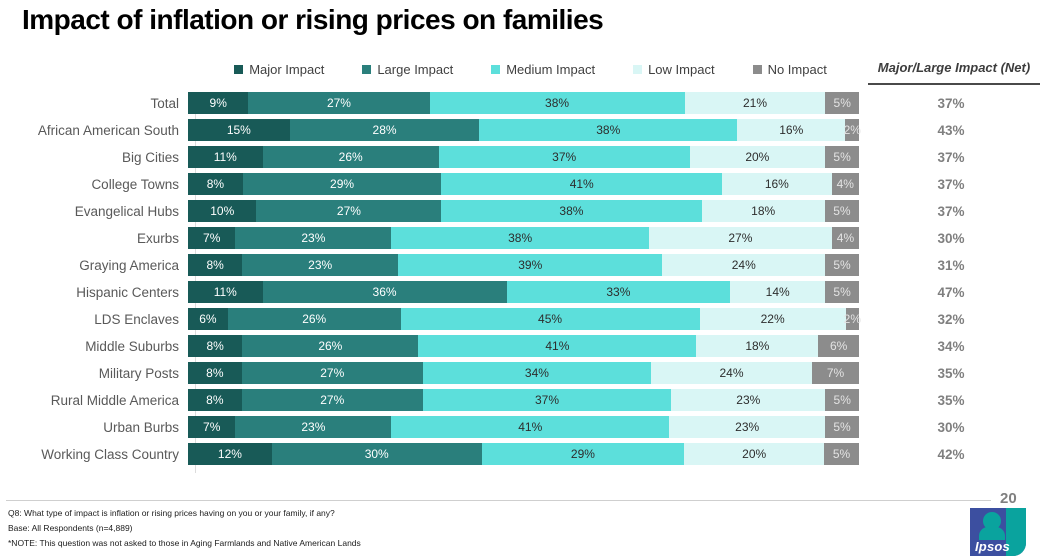  I want to click on legend-item-large-impact: Large Impact, so click(407, 69).